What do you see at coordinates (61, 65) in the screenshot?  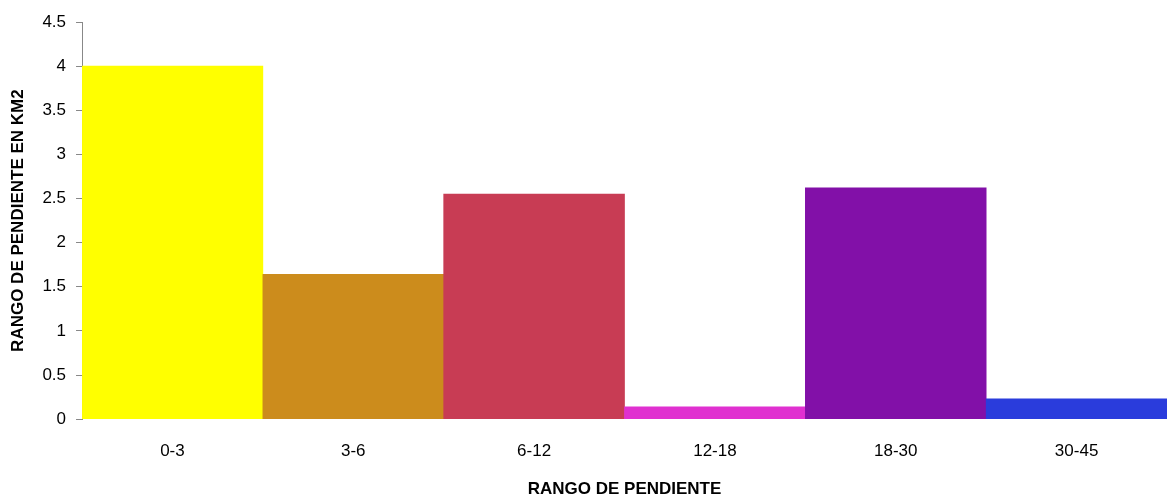 I see `y-tick-label: 4` at bounding box center [61, 65].